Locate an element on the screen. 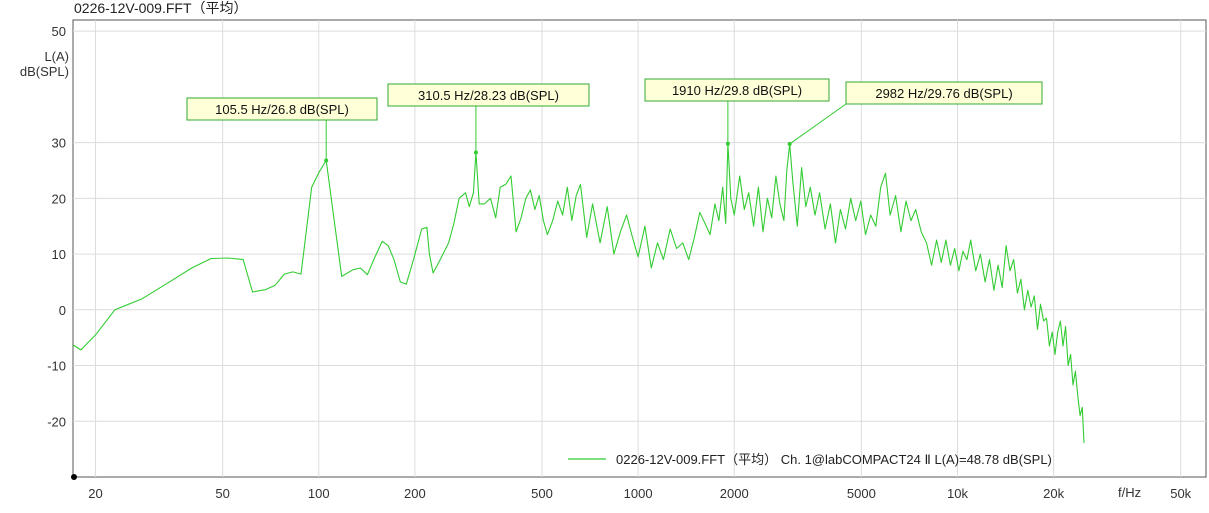 The width and height of the screenshot is (1209, 513). x-tick-label-0: 20 is located at coordinates (95, 493).